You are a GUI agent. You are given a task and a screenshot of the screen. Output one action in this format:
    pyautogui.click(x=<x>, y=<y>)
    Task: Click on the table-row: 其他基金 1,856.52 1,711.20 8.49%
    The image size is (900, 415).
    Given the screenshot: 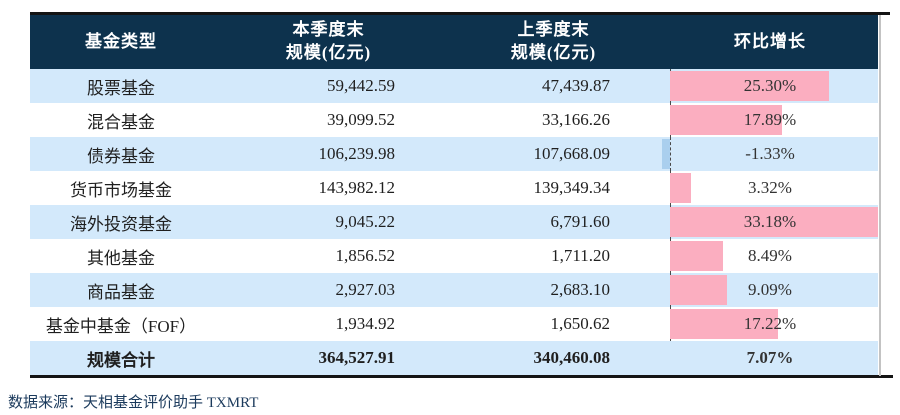 What is the action you would take?
    pyautogui.click(x=454, y=256)
    